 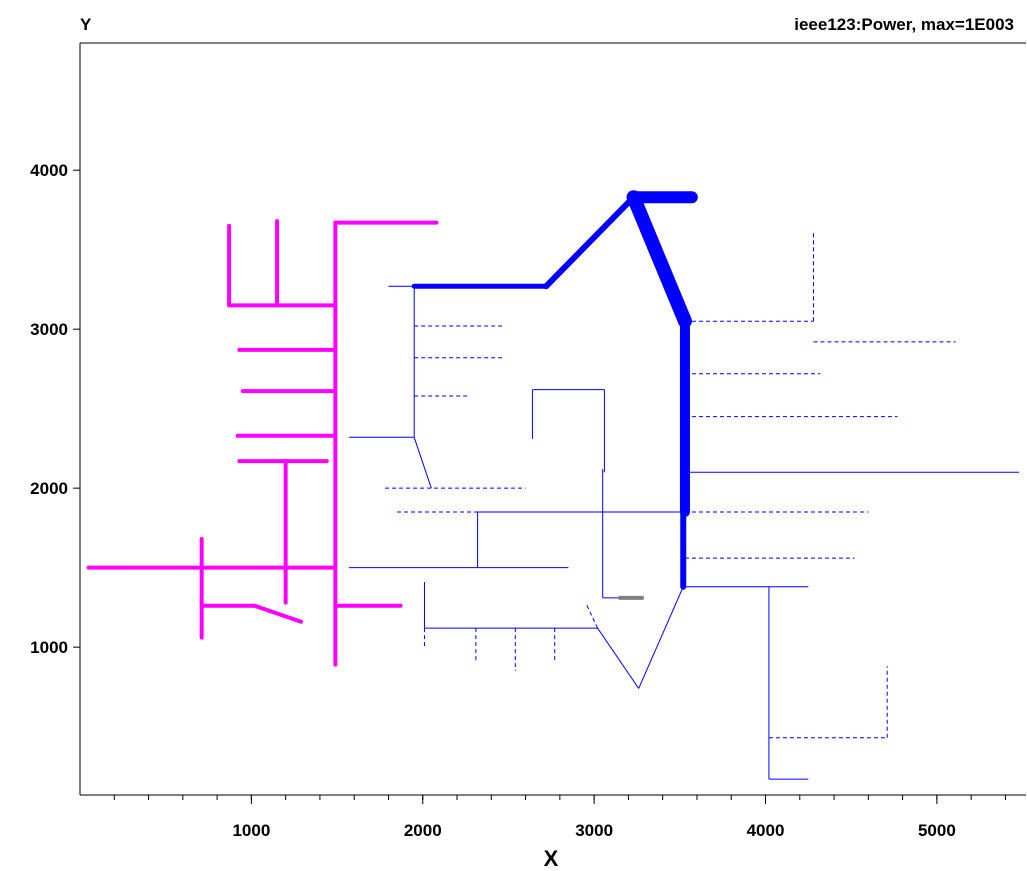 What do you see at coordinates (766, 830) in the screenshot?
I see `x-tick-label: 4000` at bounding box center [766, 830].